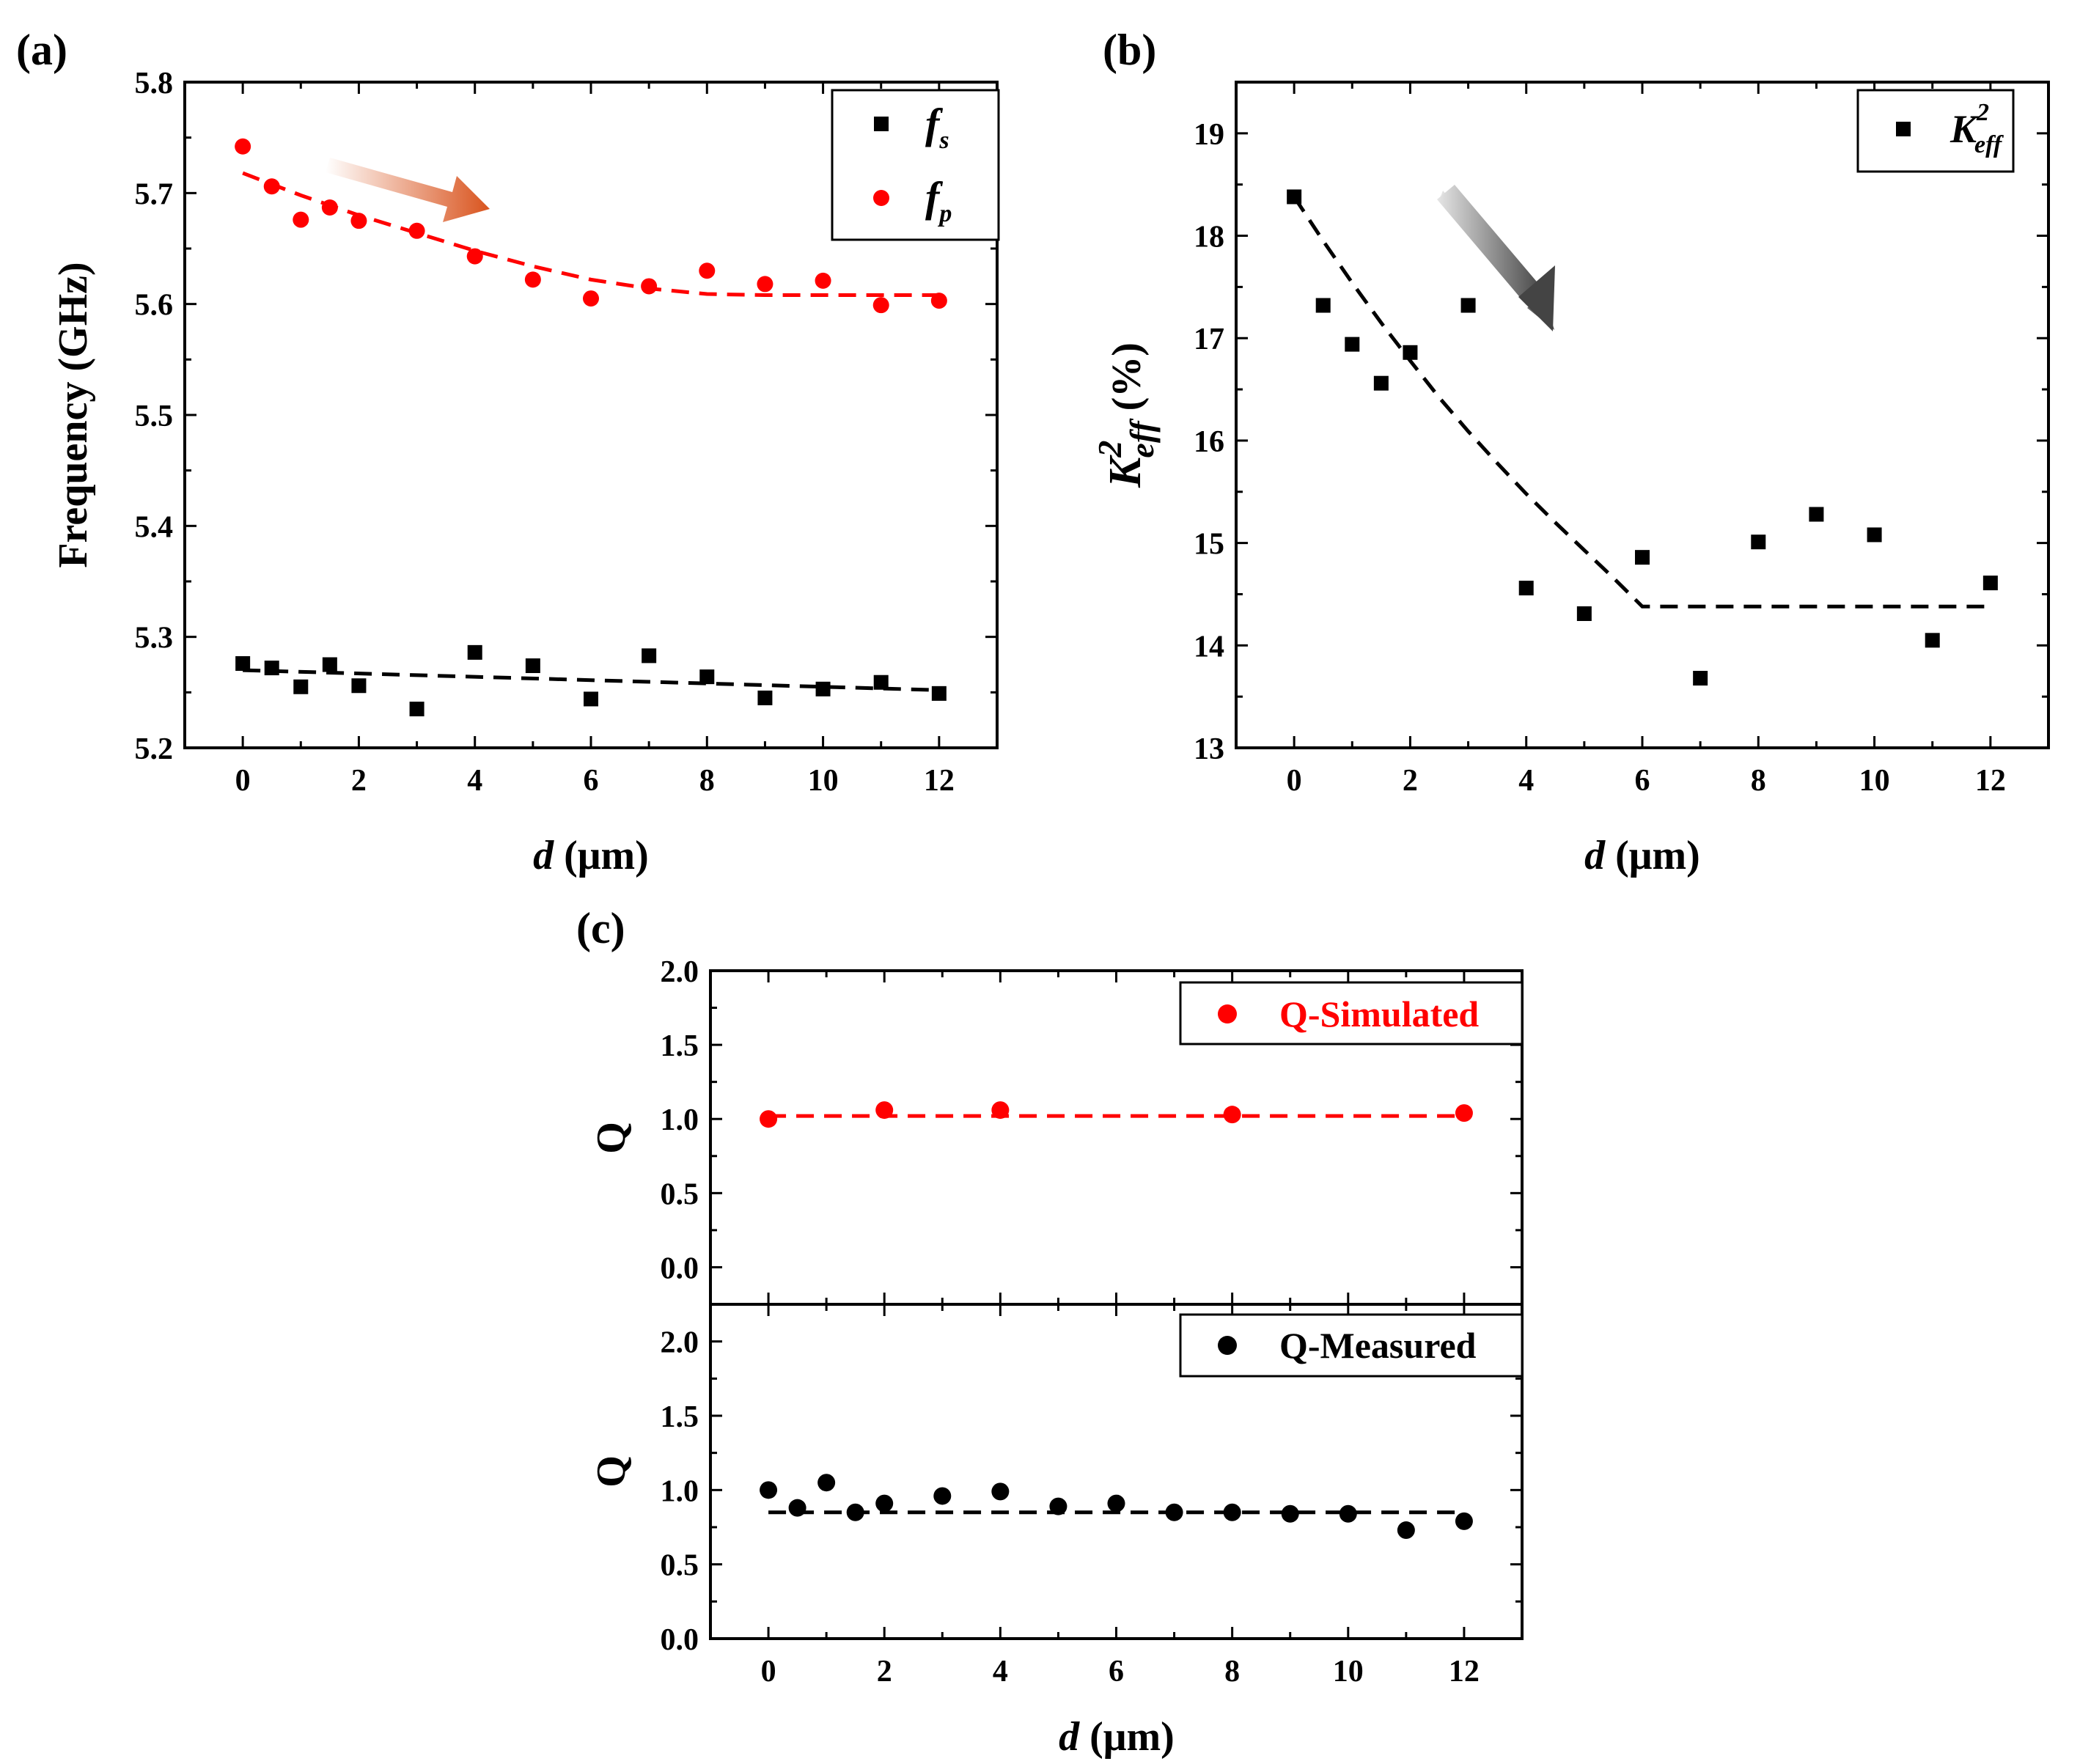 The height and width of the screenshot is (1764, 2080). Describe the element at coordinates (881, 198) in the screenshot. I see `legend-fp-marker-icon` at that location.